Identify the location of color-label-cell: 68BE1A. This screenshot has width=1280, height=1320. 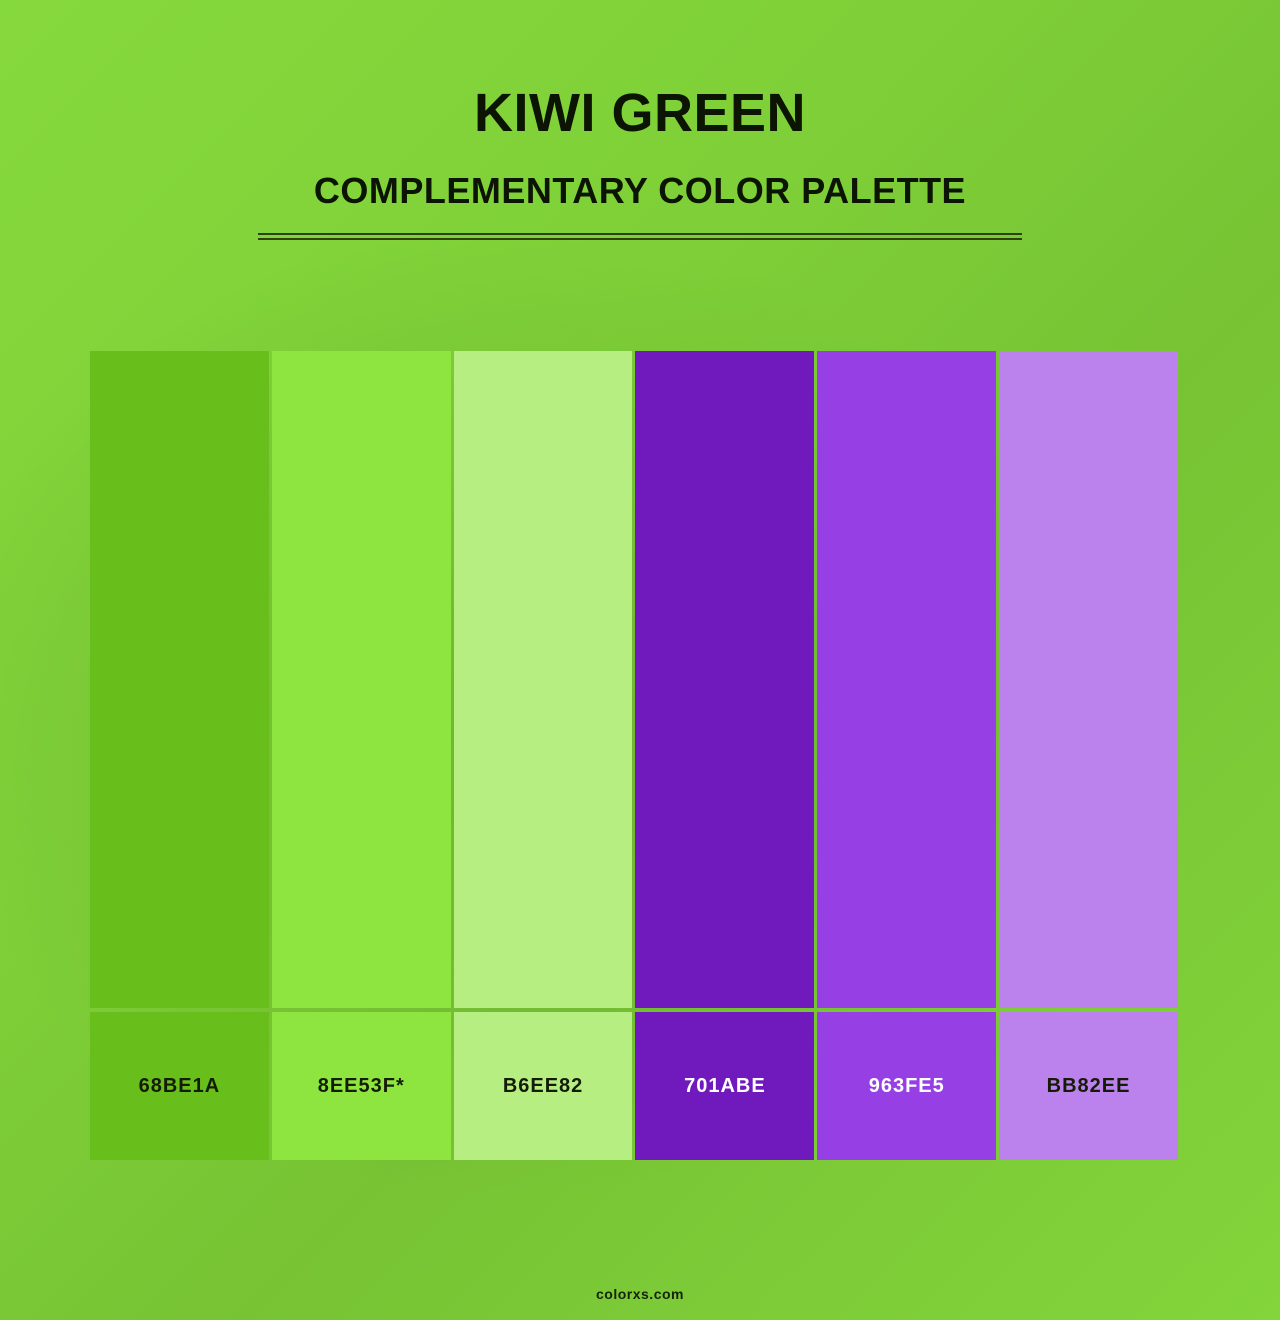
(179, 1086).